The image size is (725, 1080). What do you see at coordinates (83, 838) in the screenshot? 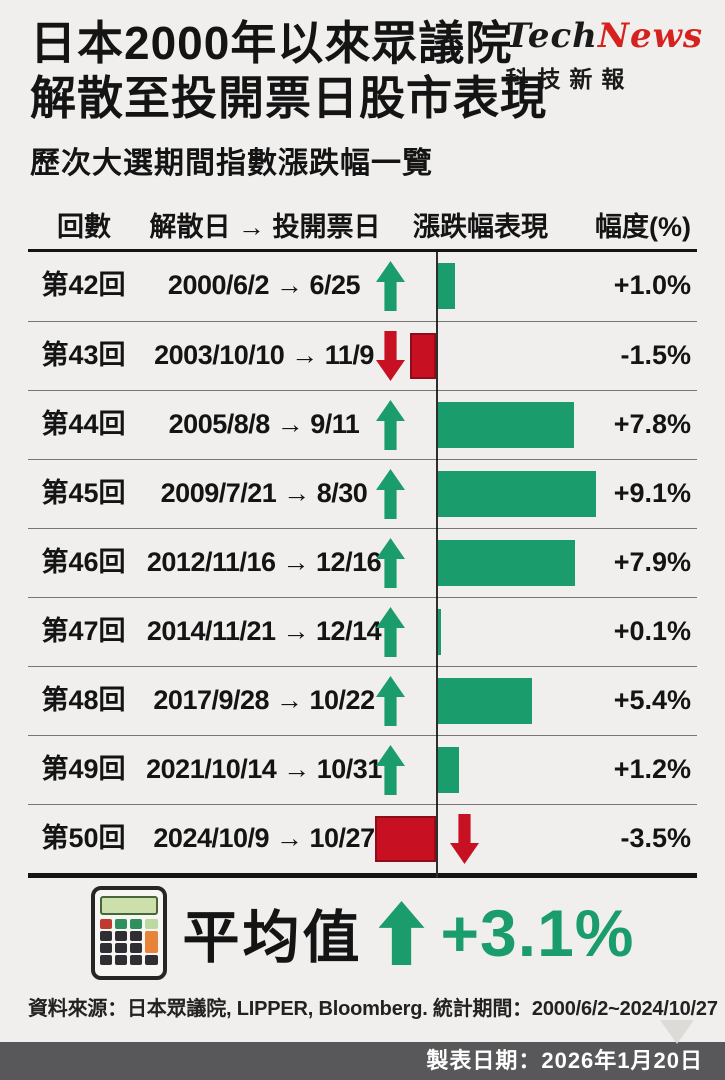
I see `round-label: 第50回` at bounding box center [83, 838].